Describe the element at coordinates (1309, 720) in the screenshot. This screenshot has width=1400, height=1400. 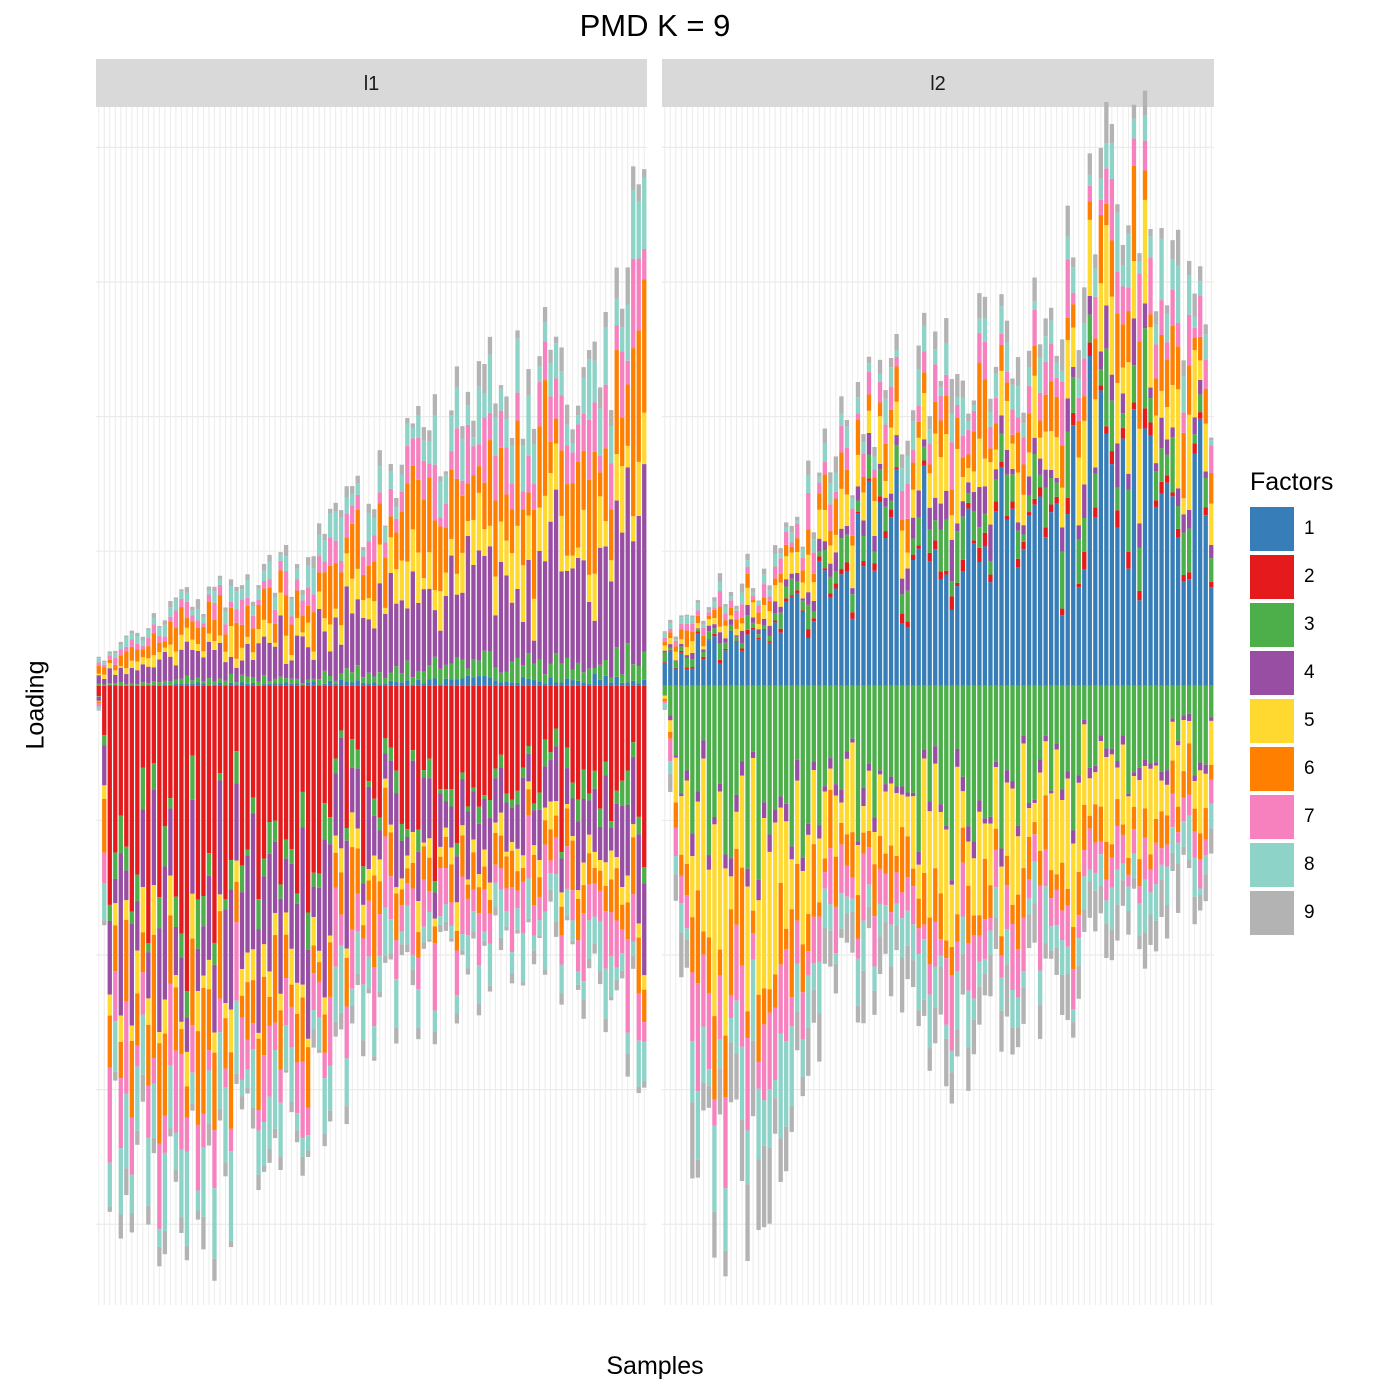
I see `legend-label: 5` at that location.